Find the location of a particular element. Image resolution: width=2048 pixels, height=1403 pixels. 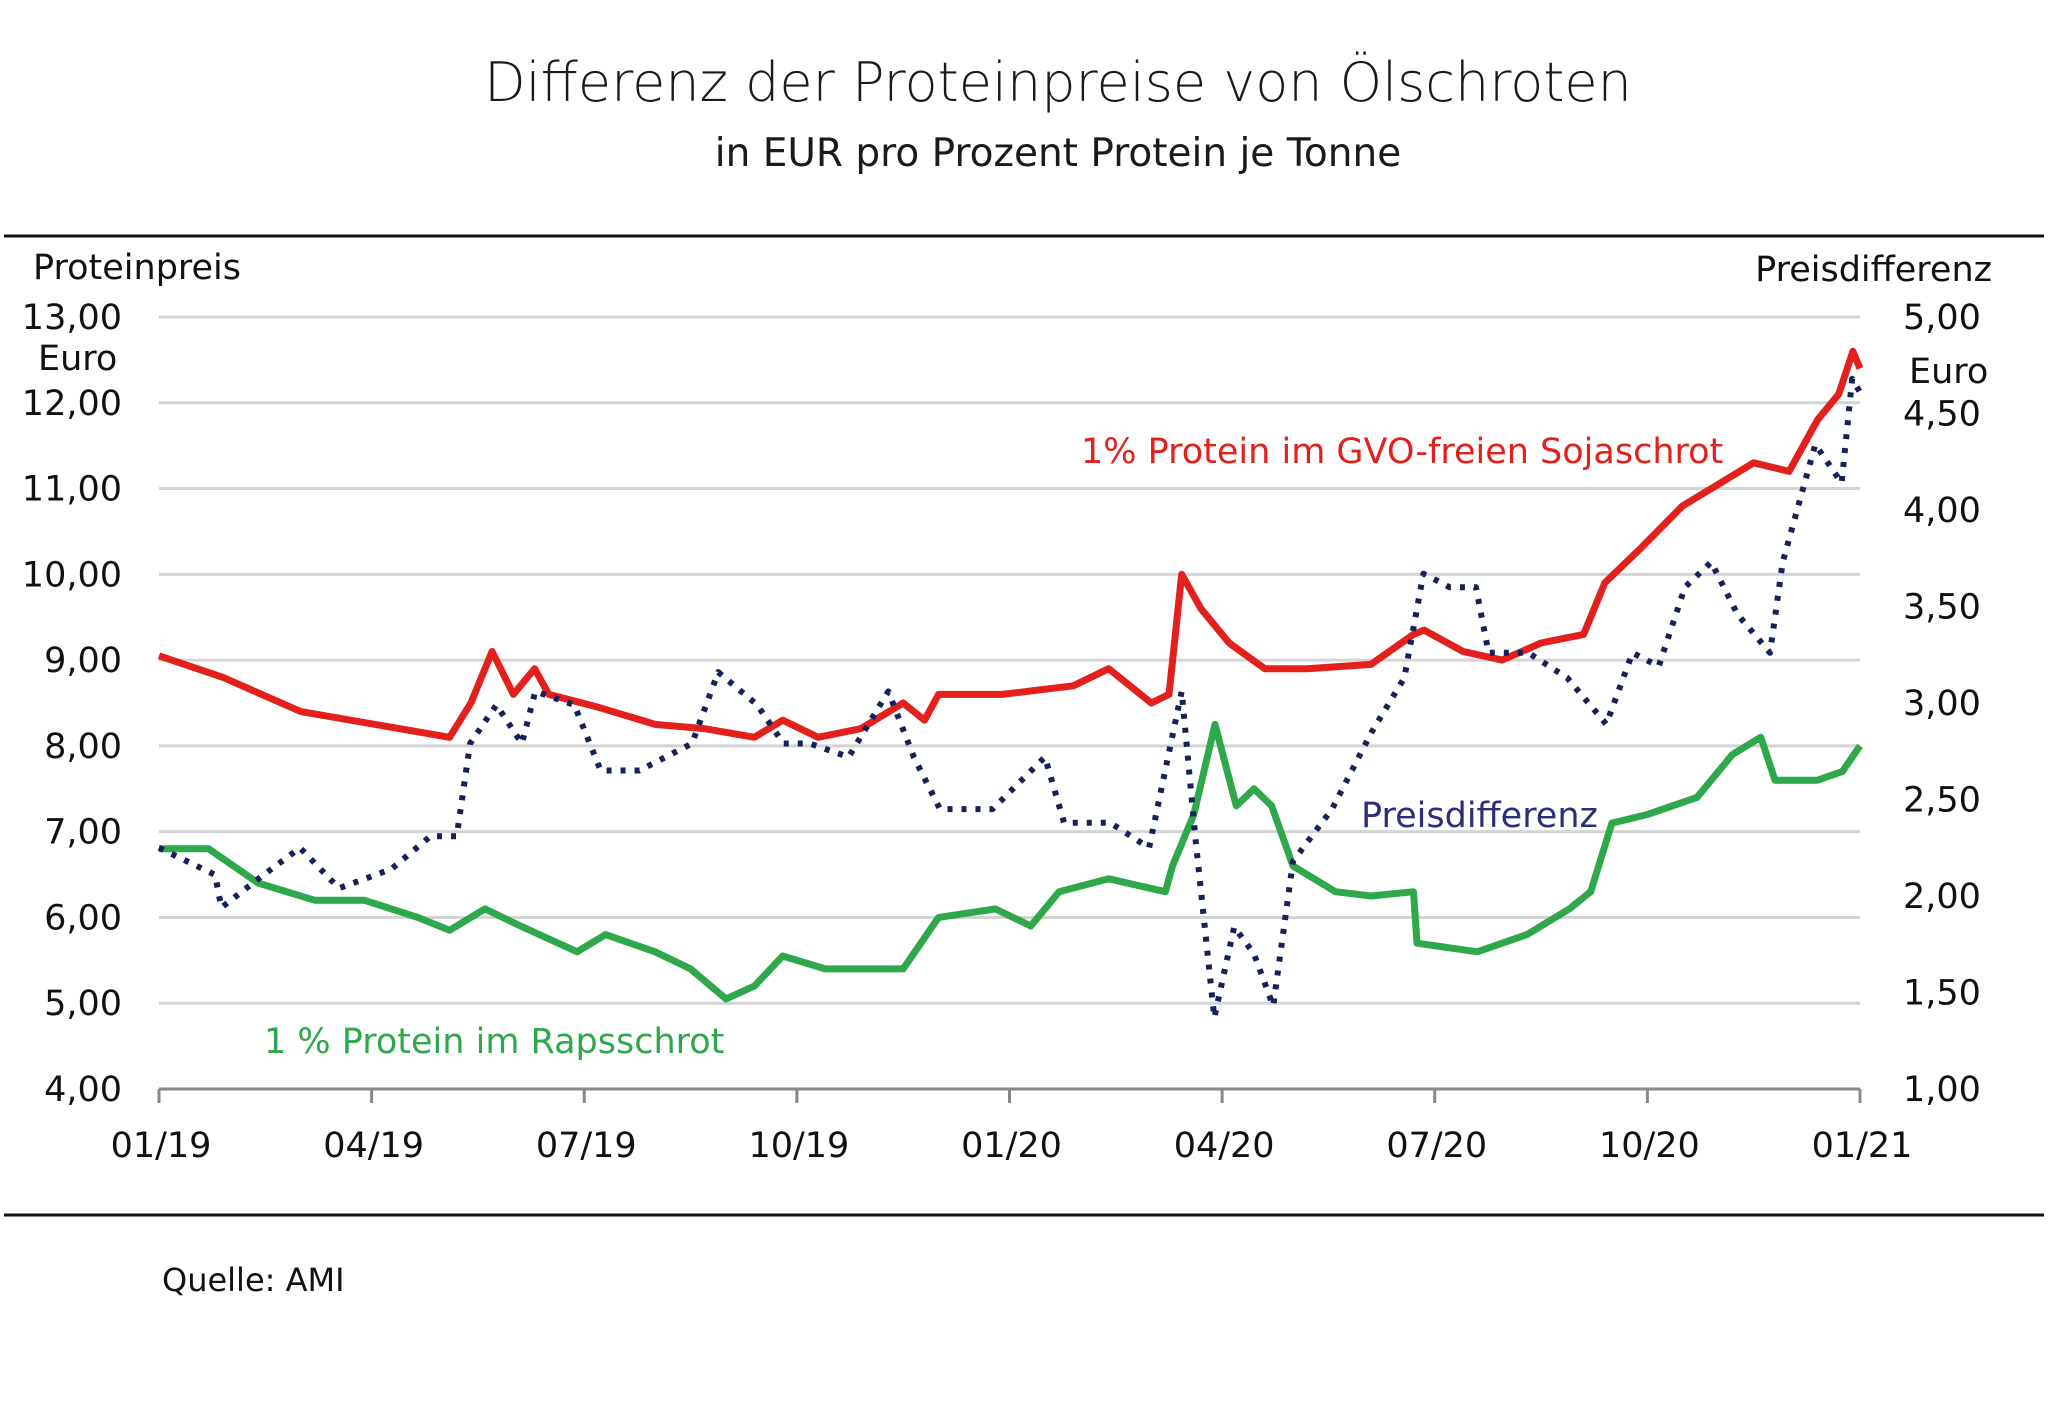

right-tick-label: 3,00 is located at coordinates (1942, 704).